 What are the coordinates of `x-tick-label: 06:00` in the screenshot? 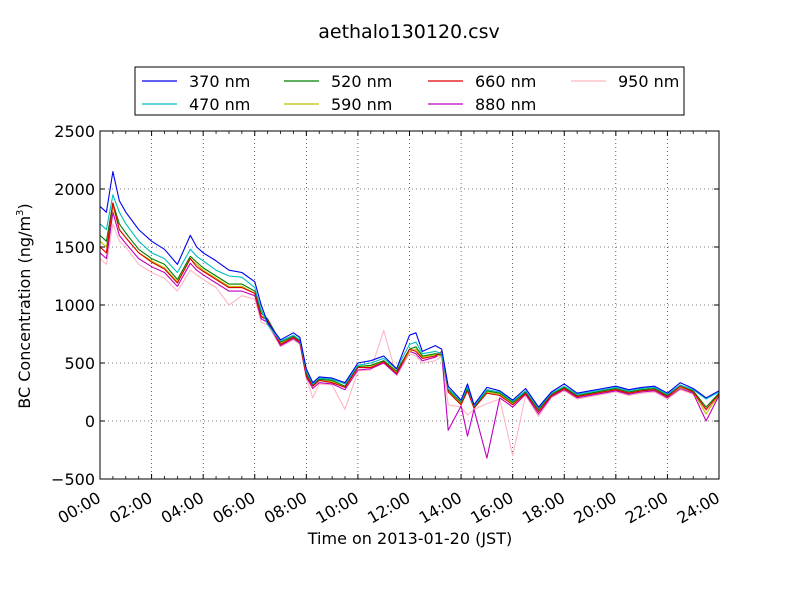 It's located at (233, 508).